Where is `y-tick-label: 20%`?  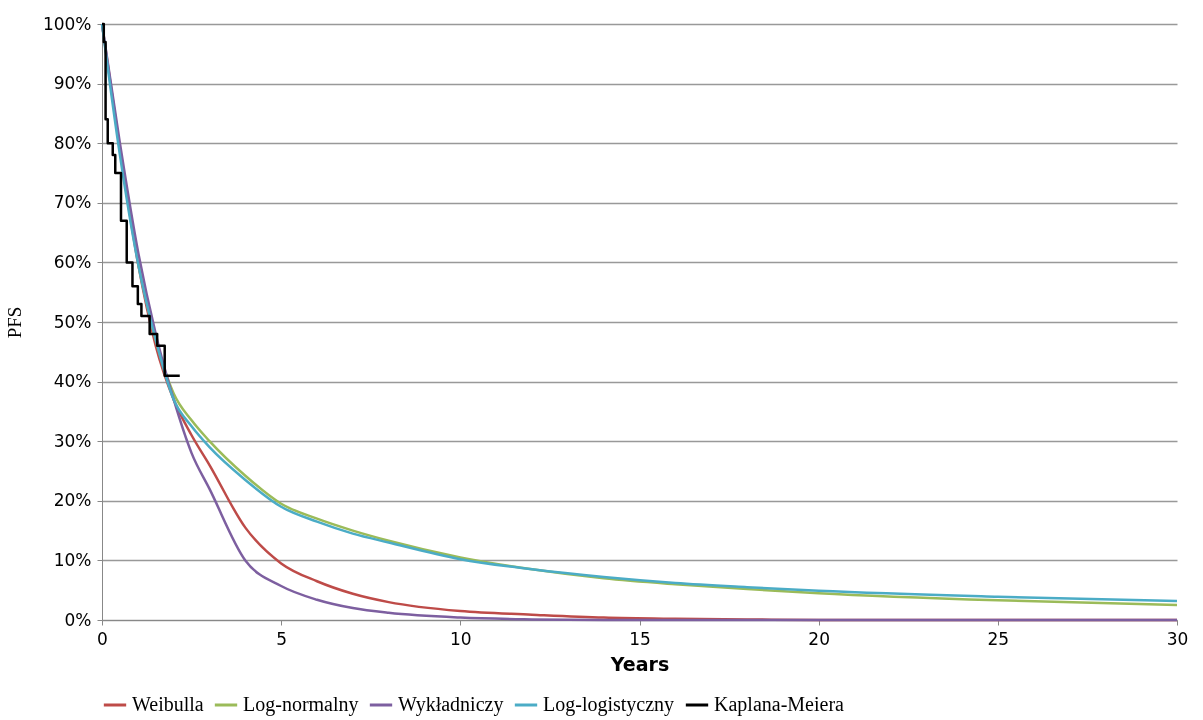
y-tick-label: 20% is located at coordinates (72, 500).